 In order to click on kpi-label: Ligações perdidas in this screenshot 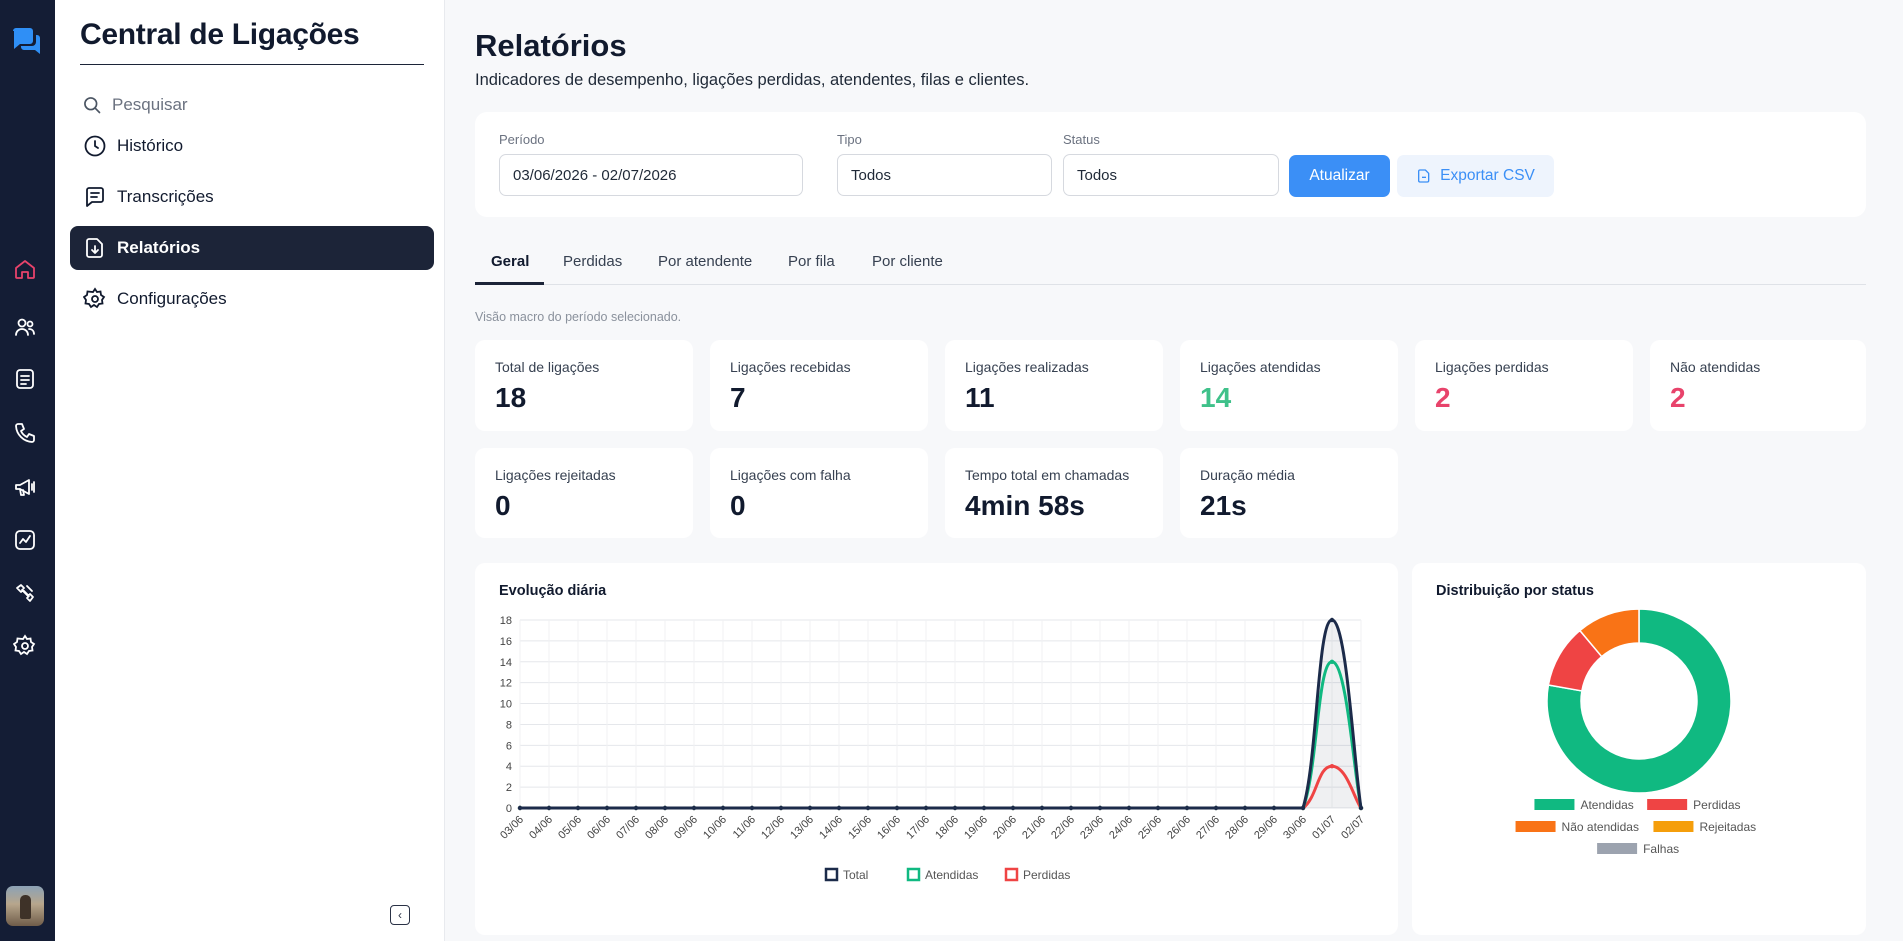, I will do `click(1492, 367)`.